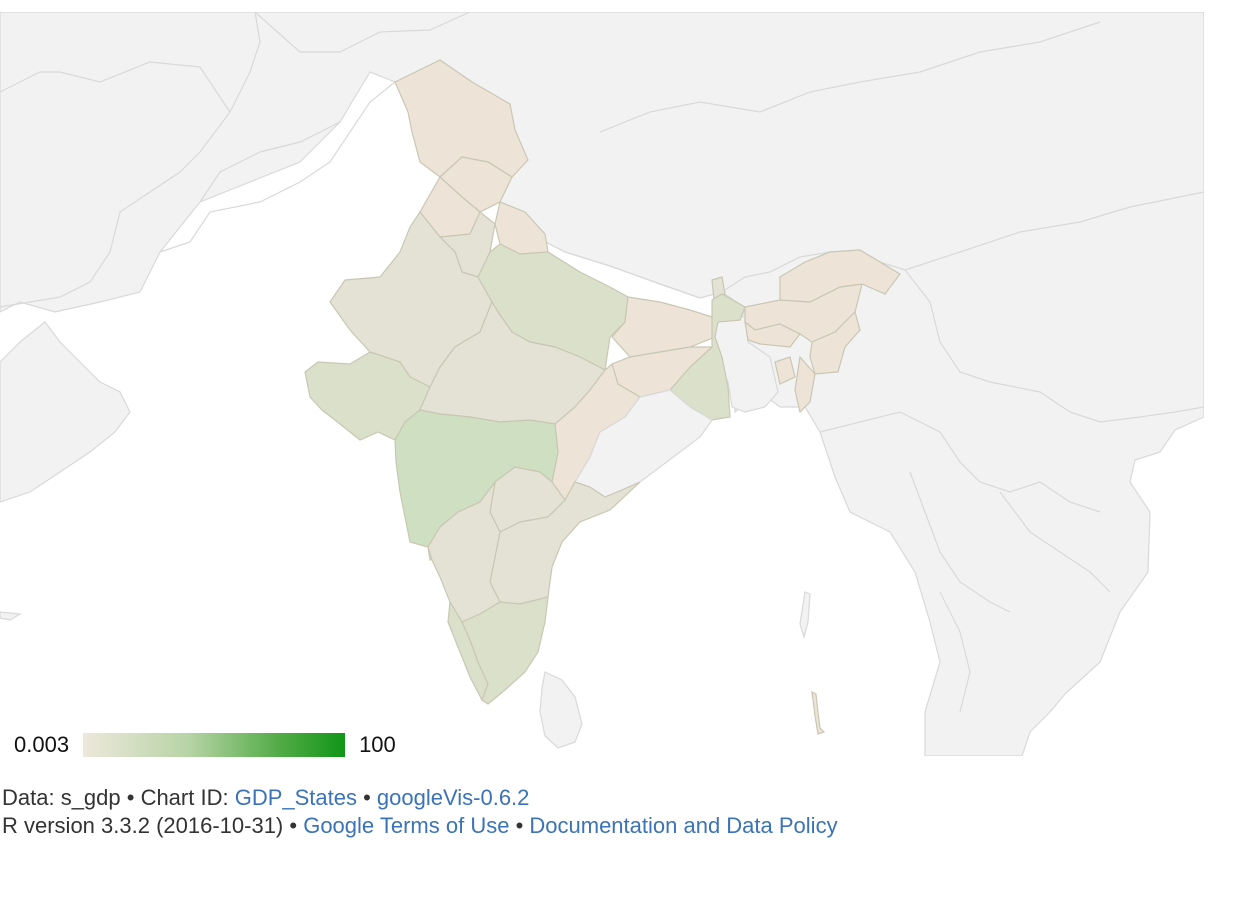 This screenshot has height=902, width=1236. Describe the element at coordinates (772, 334) in the screenshot. I see `state-meghalaya` at that location.